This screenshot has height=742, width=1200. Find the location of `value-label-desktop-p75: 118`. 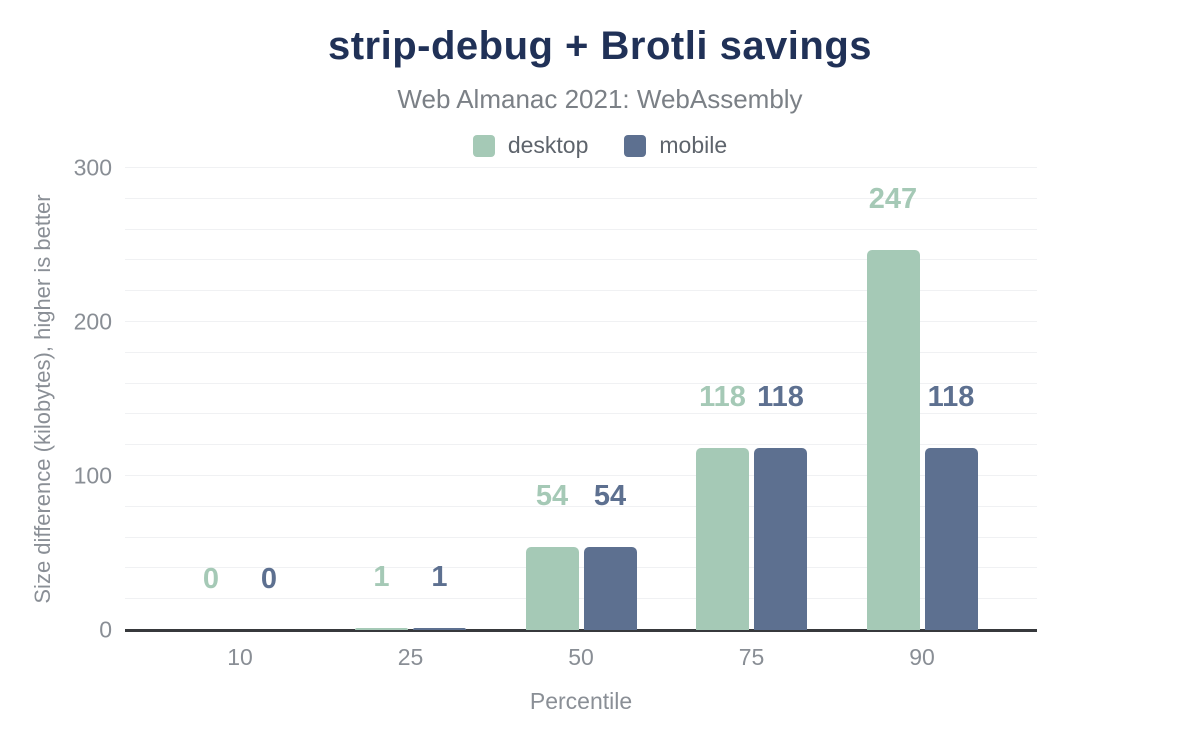

value-label-desktop-p75: 118 is located at coordinates (722, 397).